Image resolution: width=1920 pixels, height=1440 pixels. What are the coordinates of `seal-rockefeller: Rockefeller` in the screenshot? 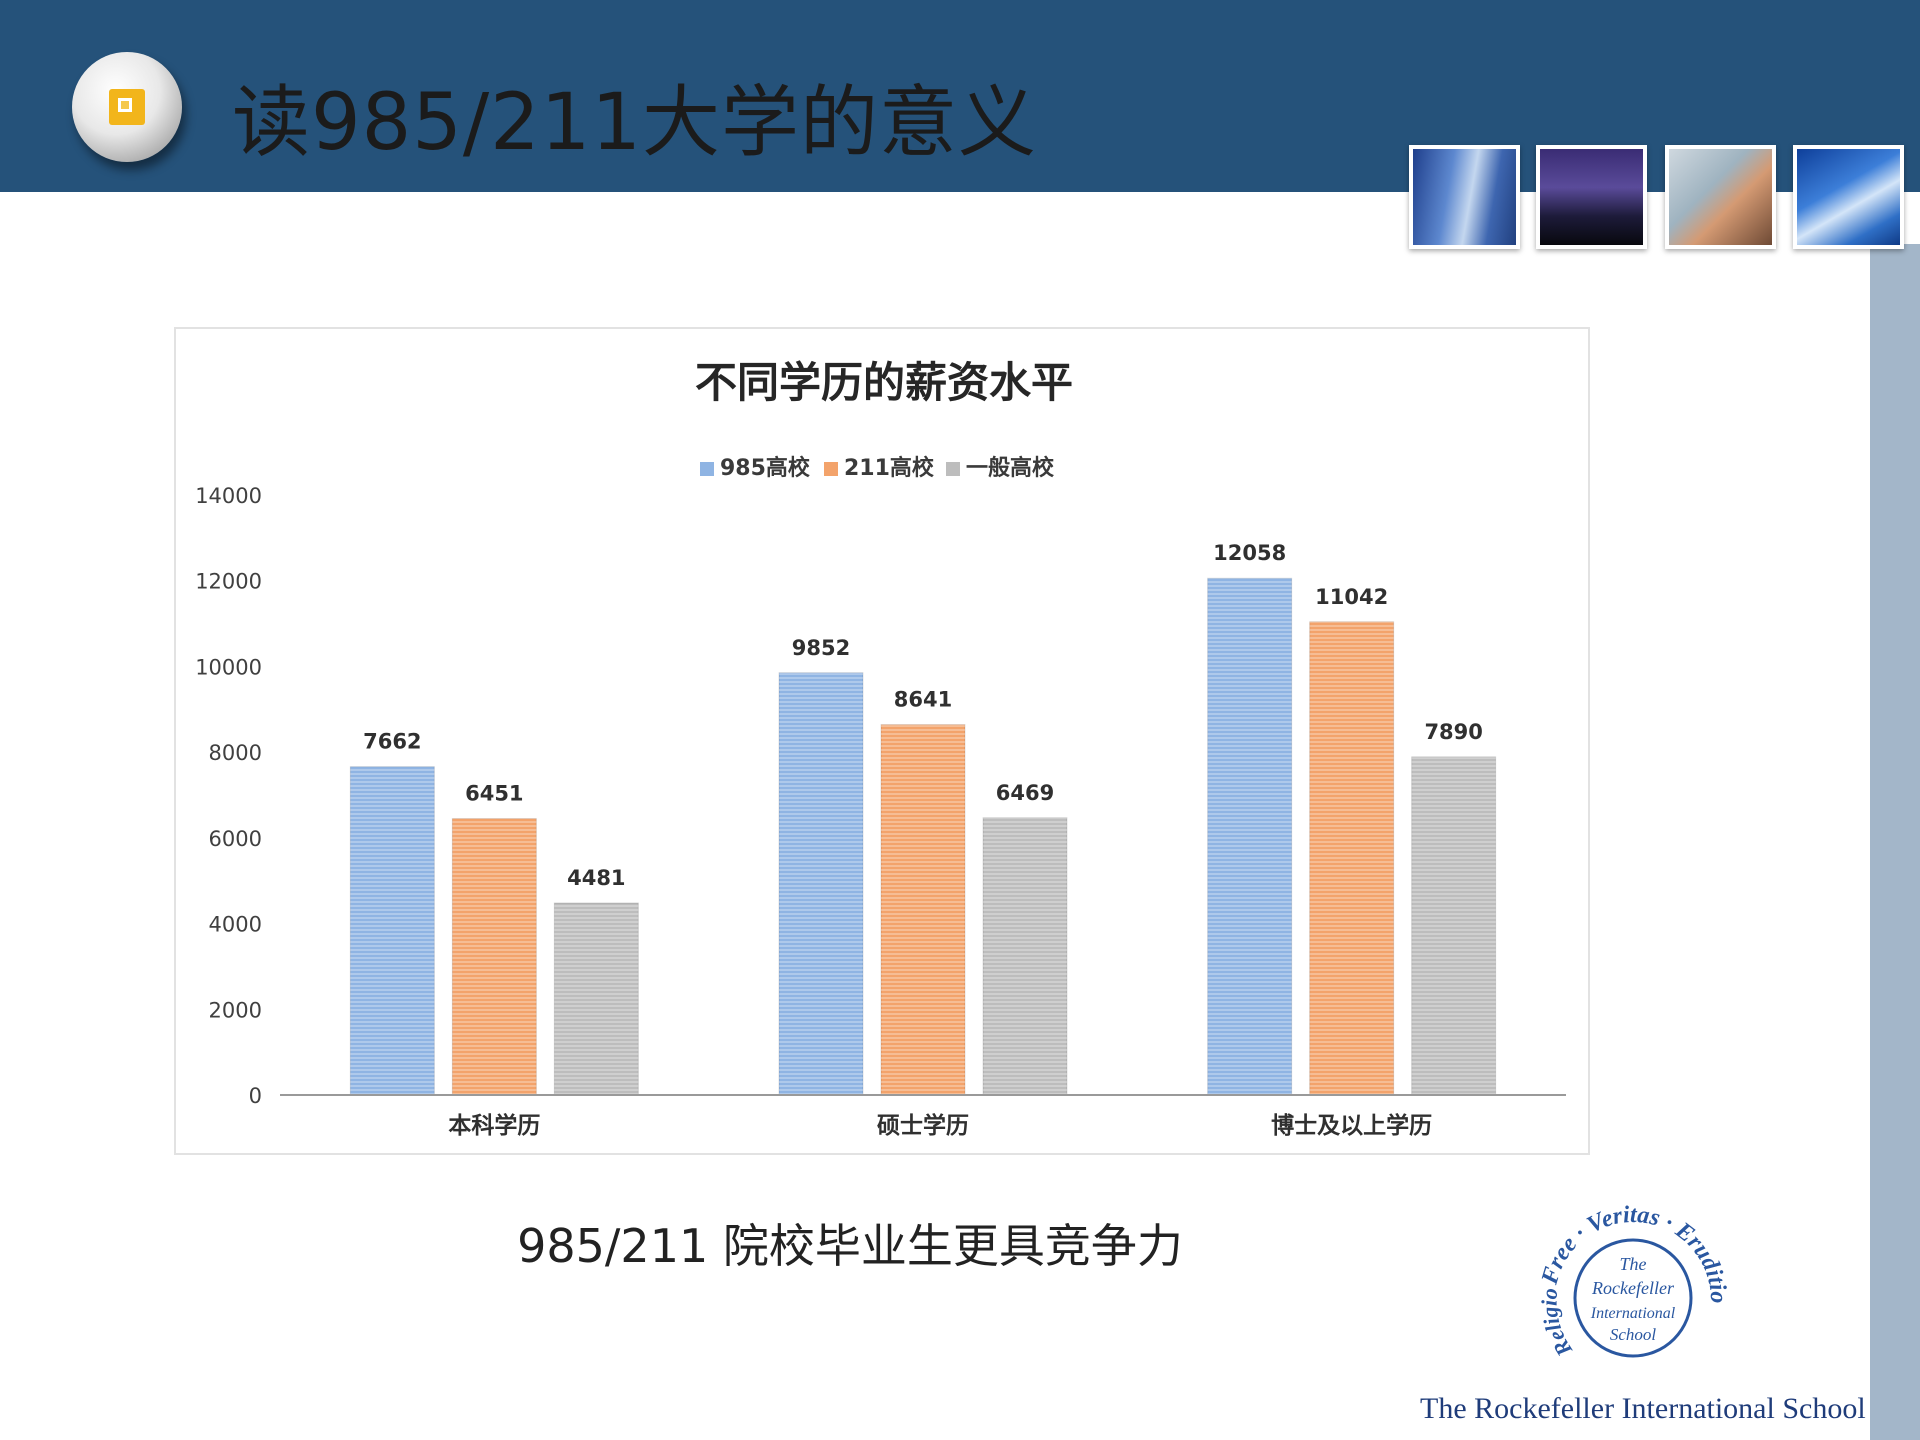 It's located at (1633, 1288).